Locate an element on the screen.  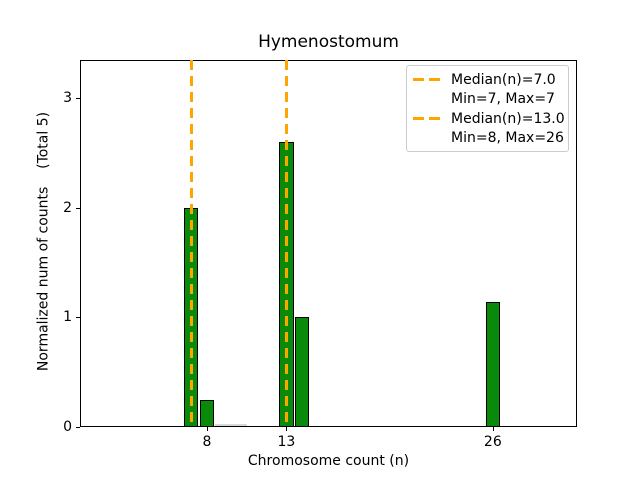
x-tick-label: 8 is located at coordinates (207, 442).